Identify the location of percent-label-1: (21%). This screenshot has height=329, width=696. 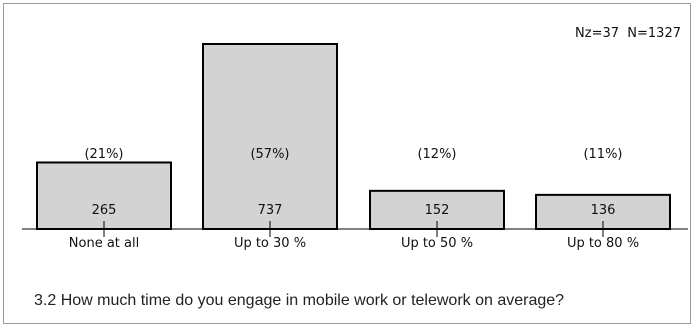
(103, 154).